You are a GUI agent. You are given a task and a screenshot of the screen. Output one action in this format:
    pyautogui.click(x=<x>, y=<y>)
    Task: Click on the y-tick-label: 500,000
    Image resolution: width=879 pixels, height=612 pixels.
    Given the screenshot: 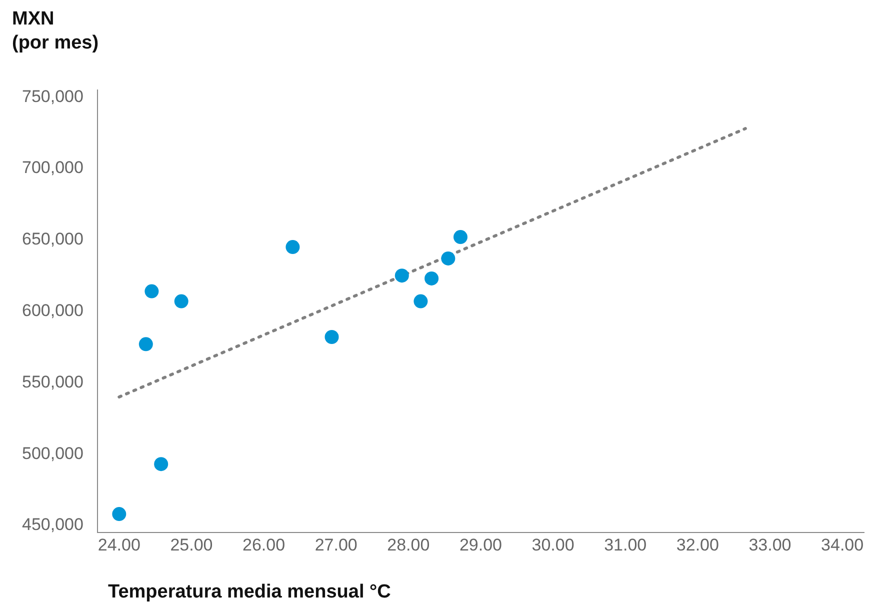 What is the action you would take?
    pyautogui.click(x=53, y=453)
    